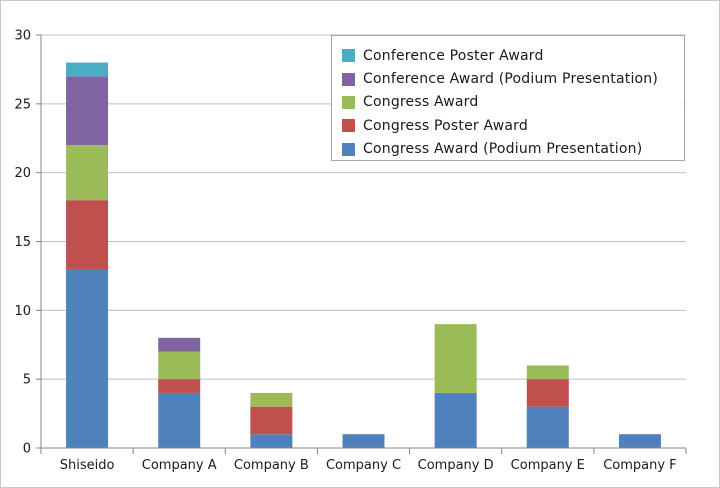  What do you see at coordinates (22, 242) in the screenshot?
I see `y-tick-label: 15` at bounding box center [22, 242].